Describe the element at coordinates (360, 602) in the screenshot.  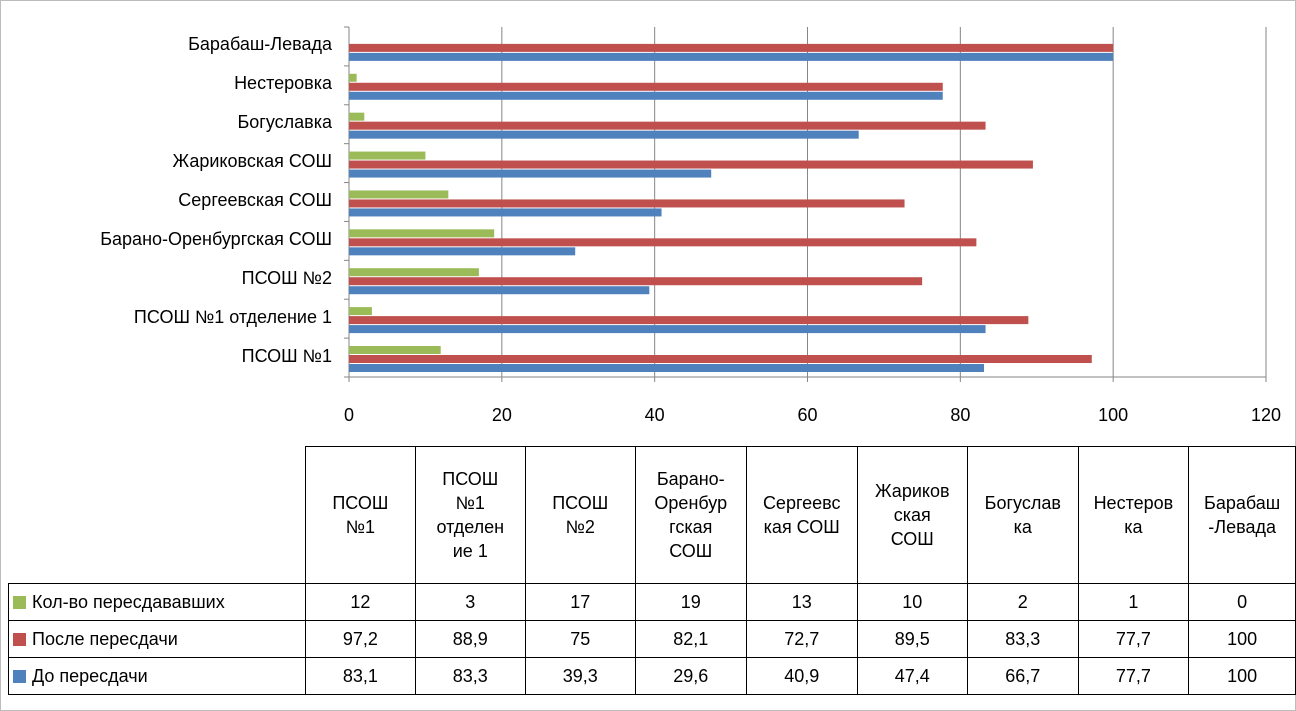
I see `data-label: 12` at that location.